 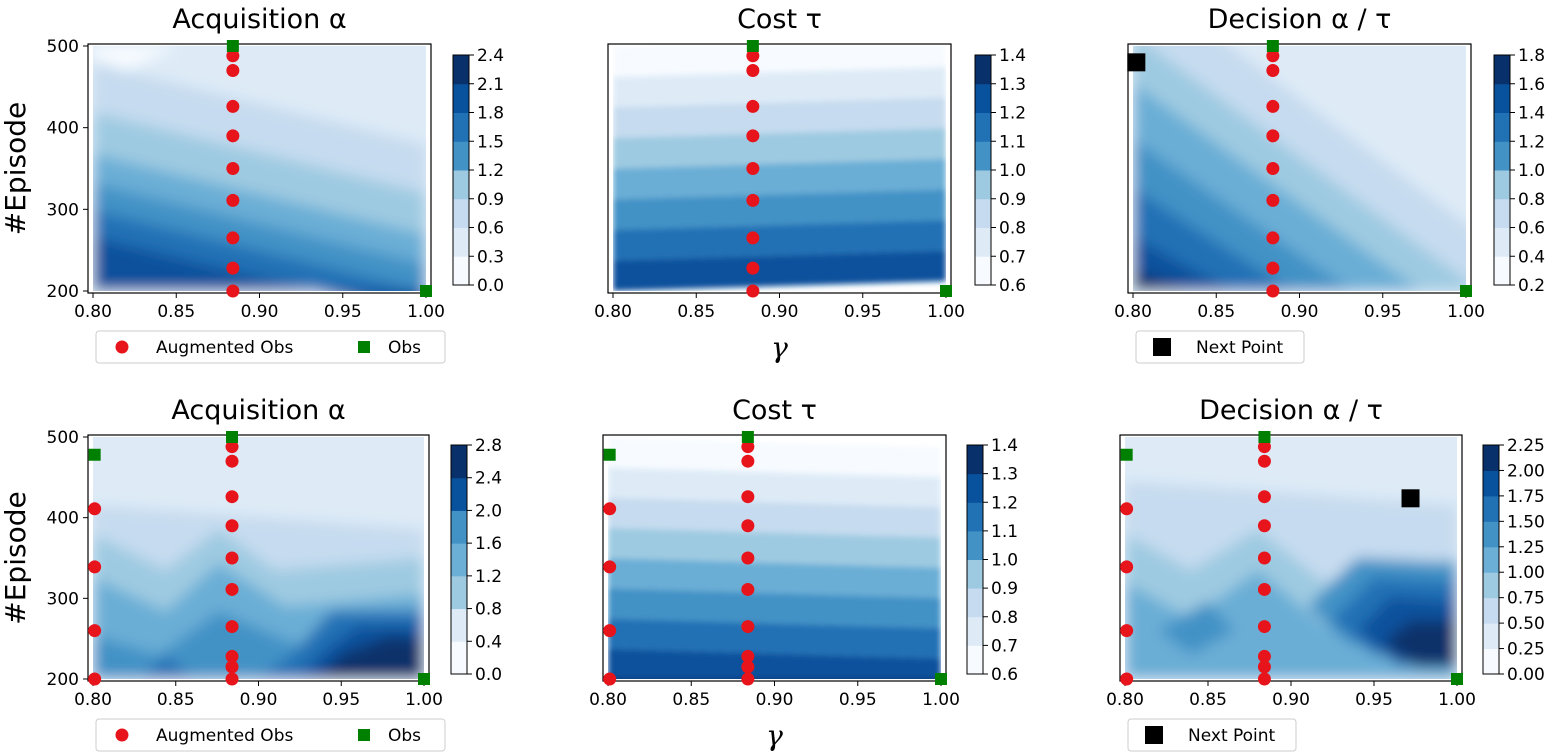 I want to click on colorbar-tick-label: 0.0, so click(x=488, y=675).